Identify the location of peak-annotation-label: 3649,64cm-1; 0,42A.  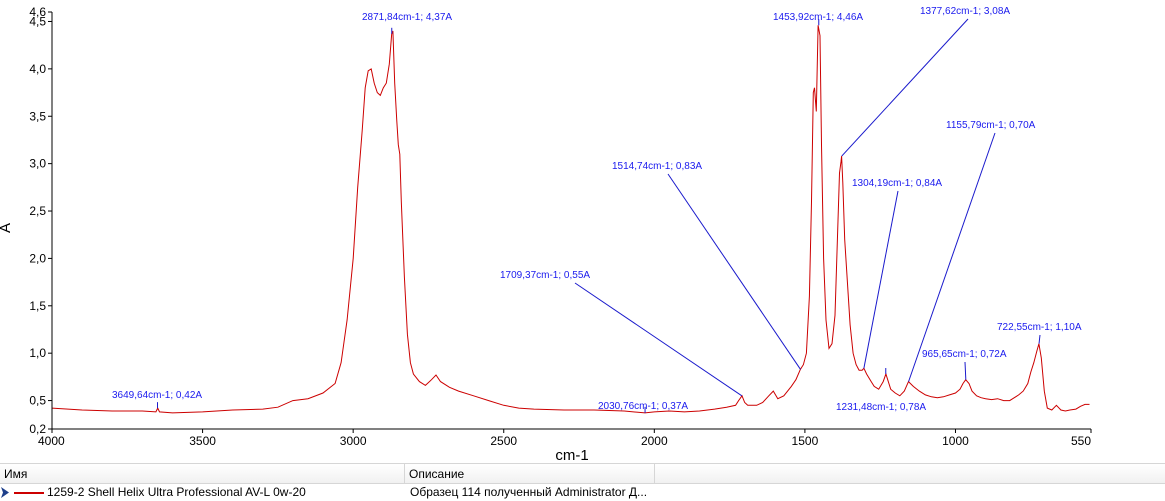
(157, 395).